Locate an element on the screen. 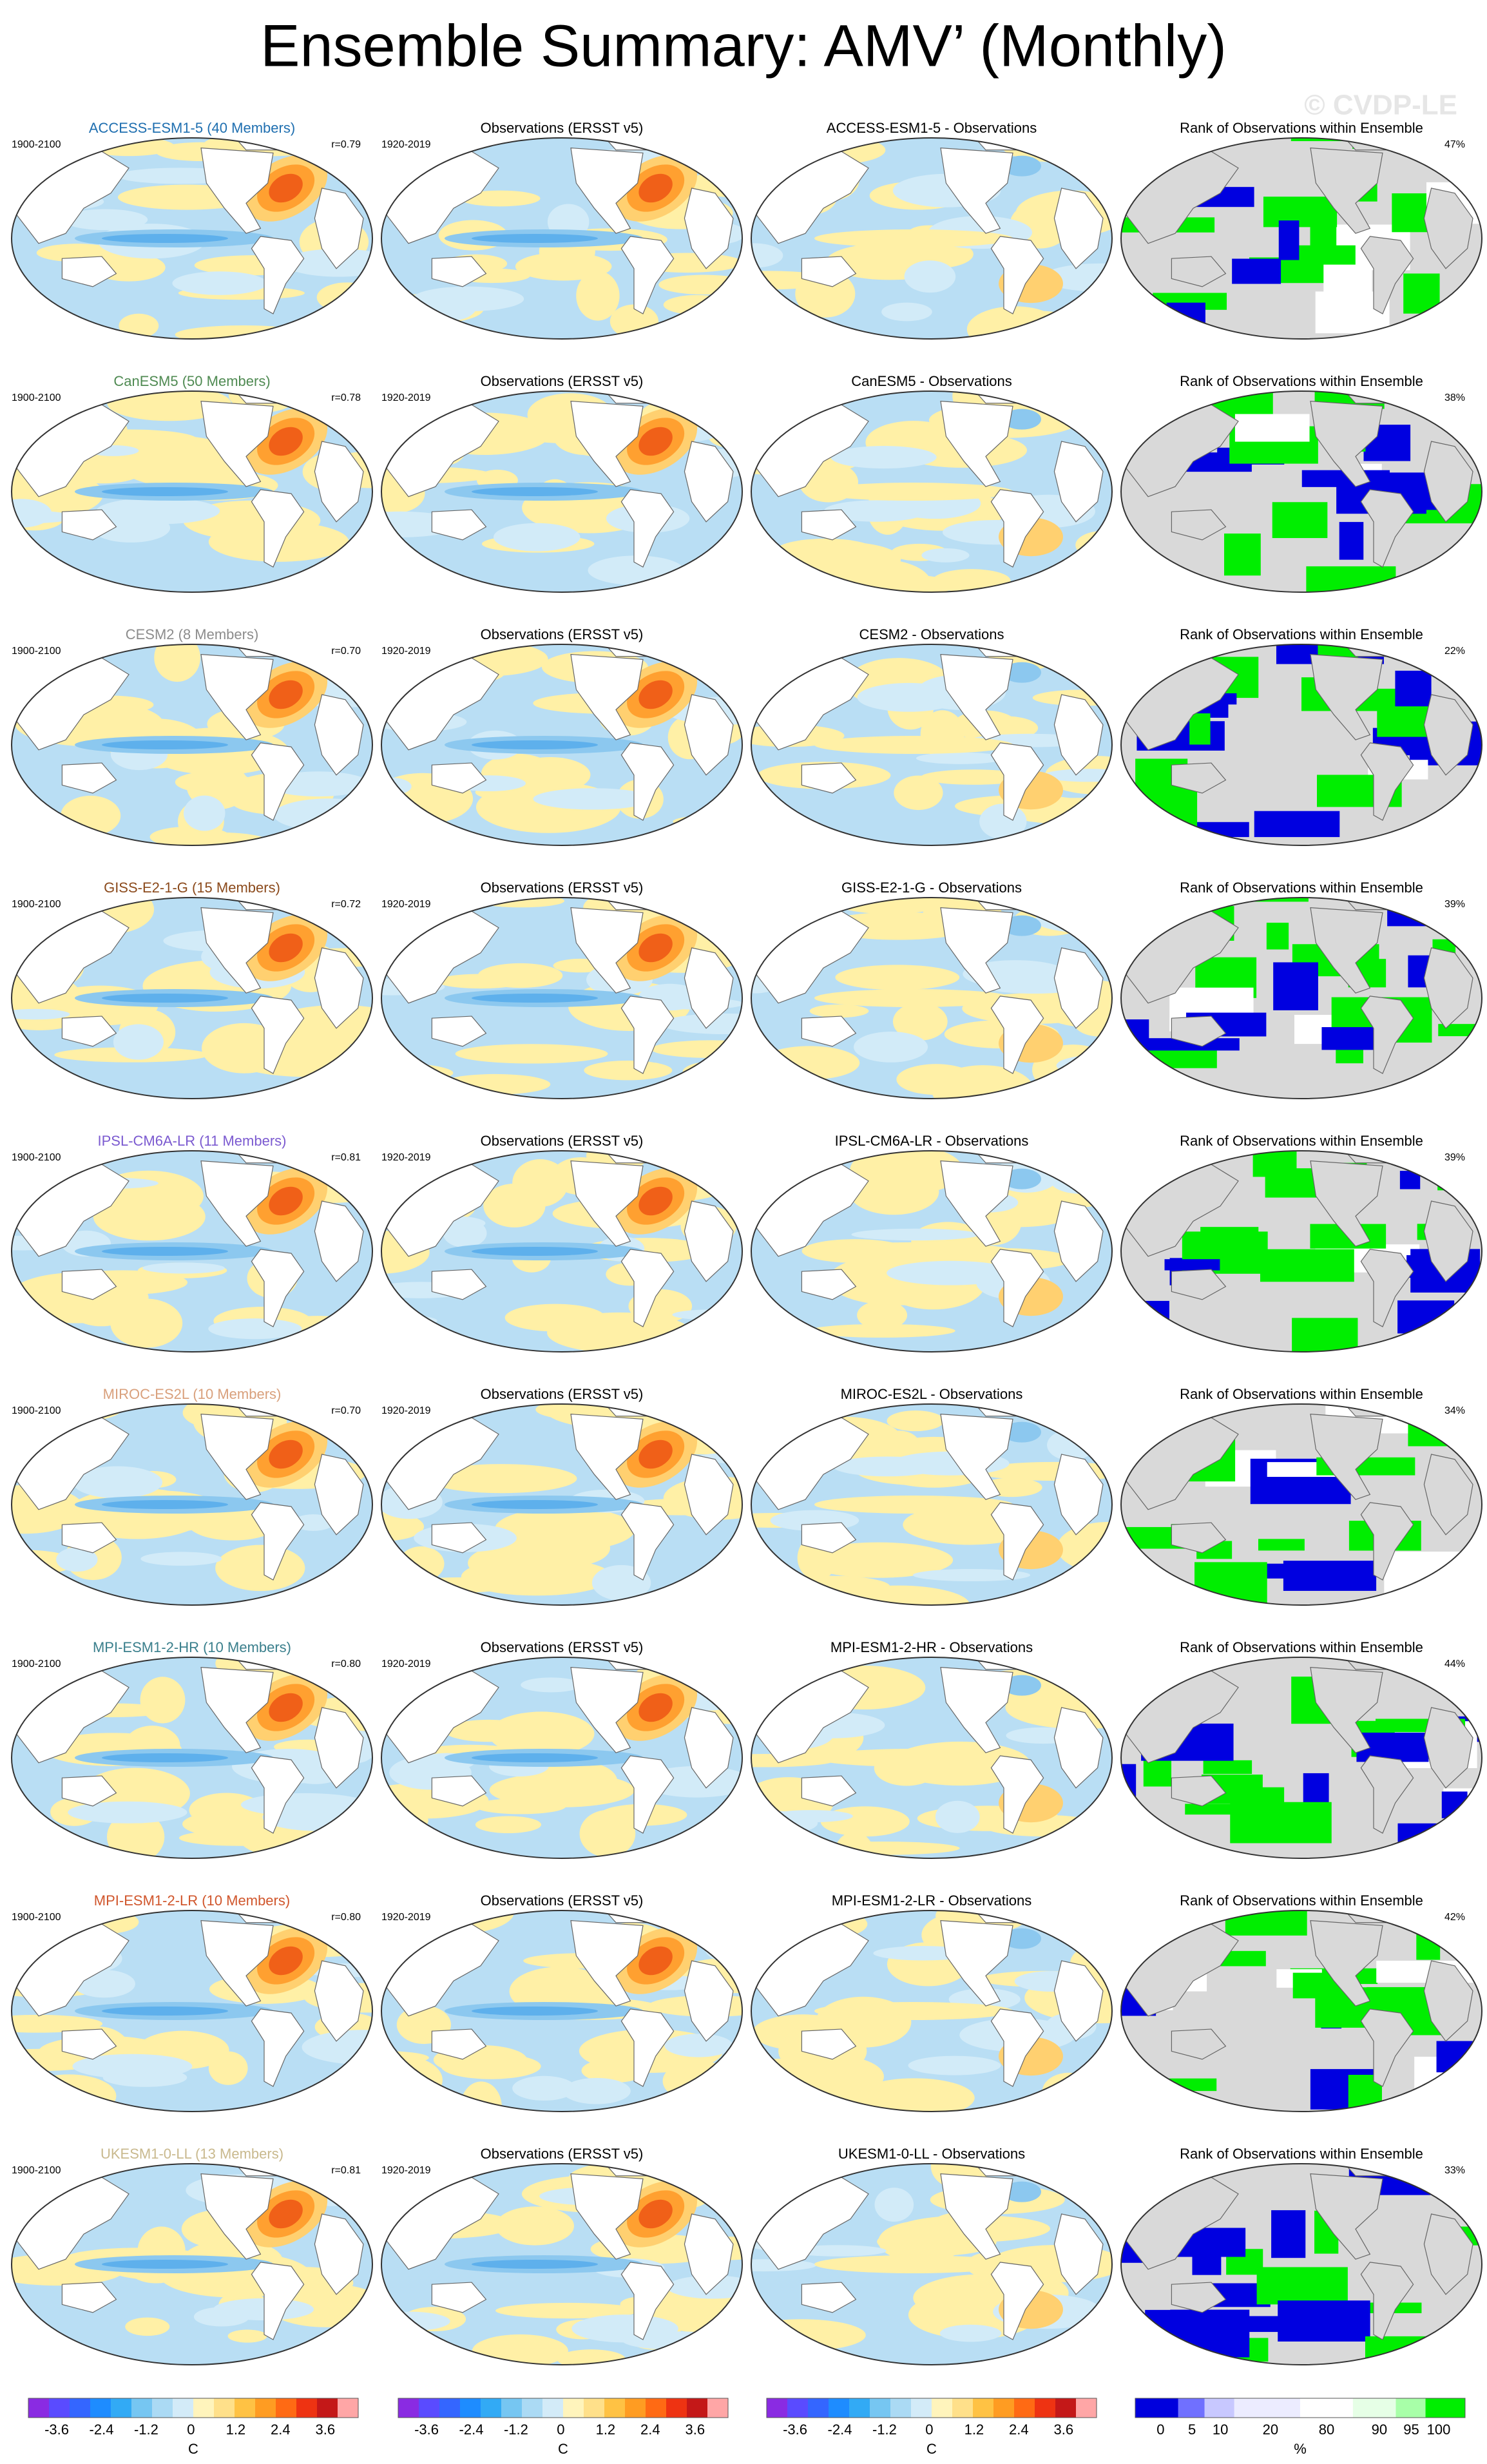 The height and width of the screenshot is (2464, 1487). watermark: © CVDP-LE is located at coordinates (1380, 106).